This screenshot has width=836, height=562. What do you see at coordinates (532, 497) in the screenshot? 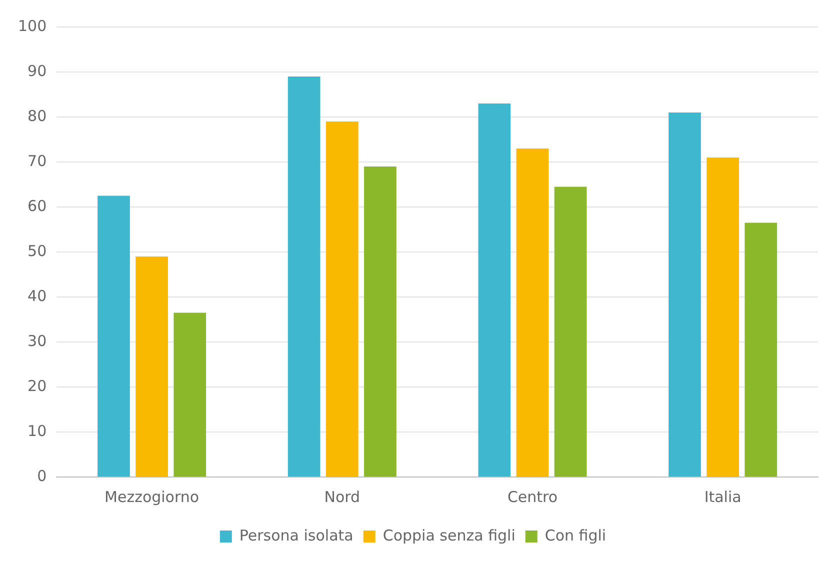
I see `x-tick-label: Centro` at bounding box center [532, 497].